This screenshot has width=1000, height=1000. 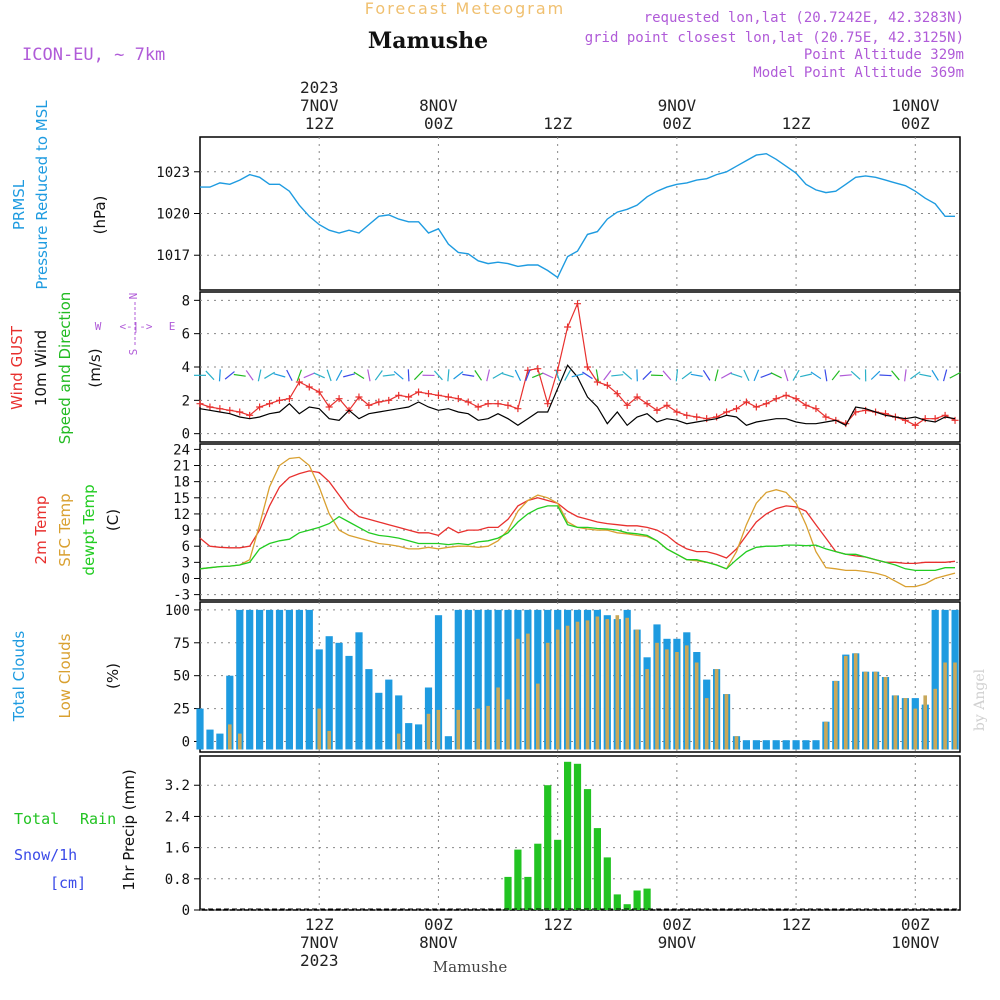 I want to click on wind-line, so click(x=577, y=395).